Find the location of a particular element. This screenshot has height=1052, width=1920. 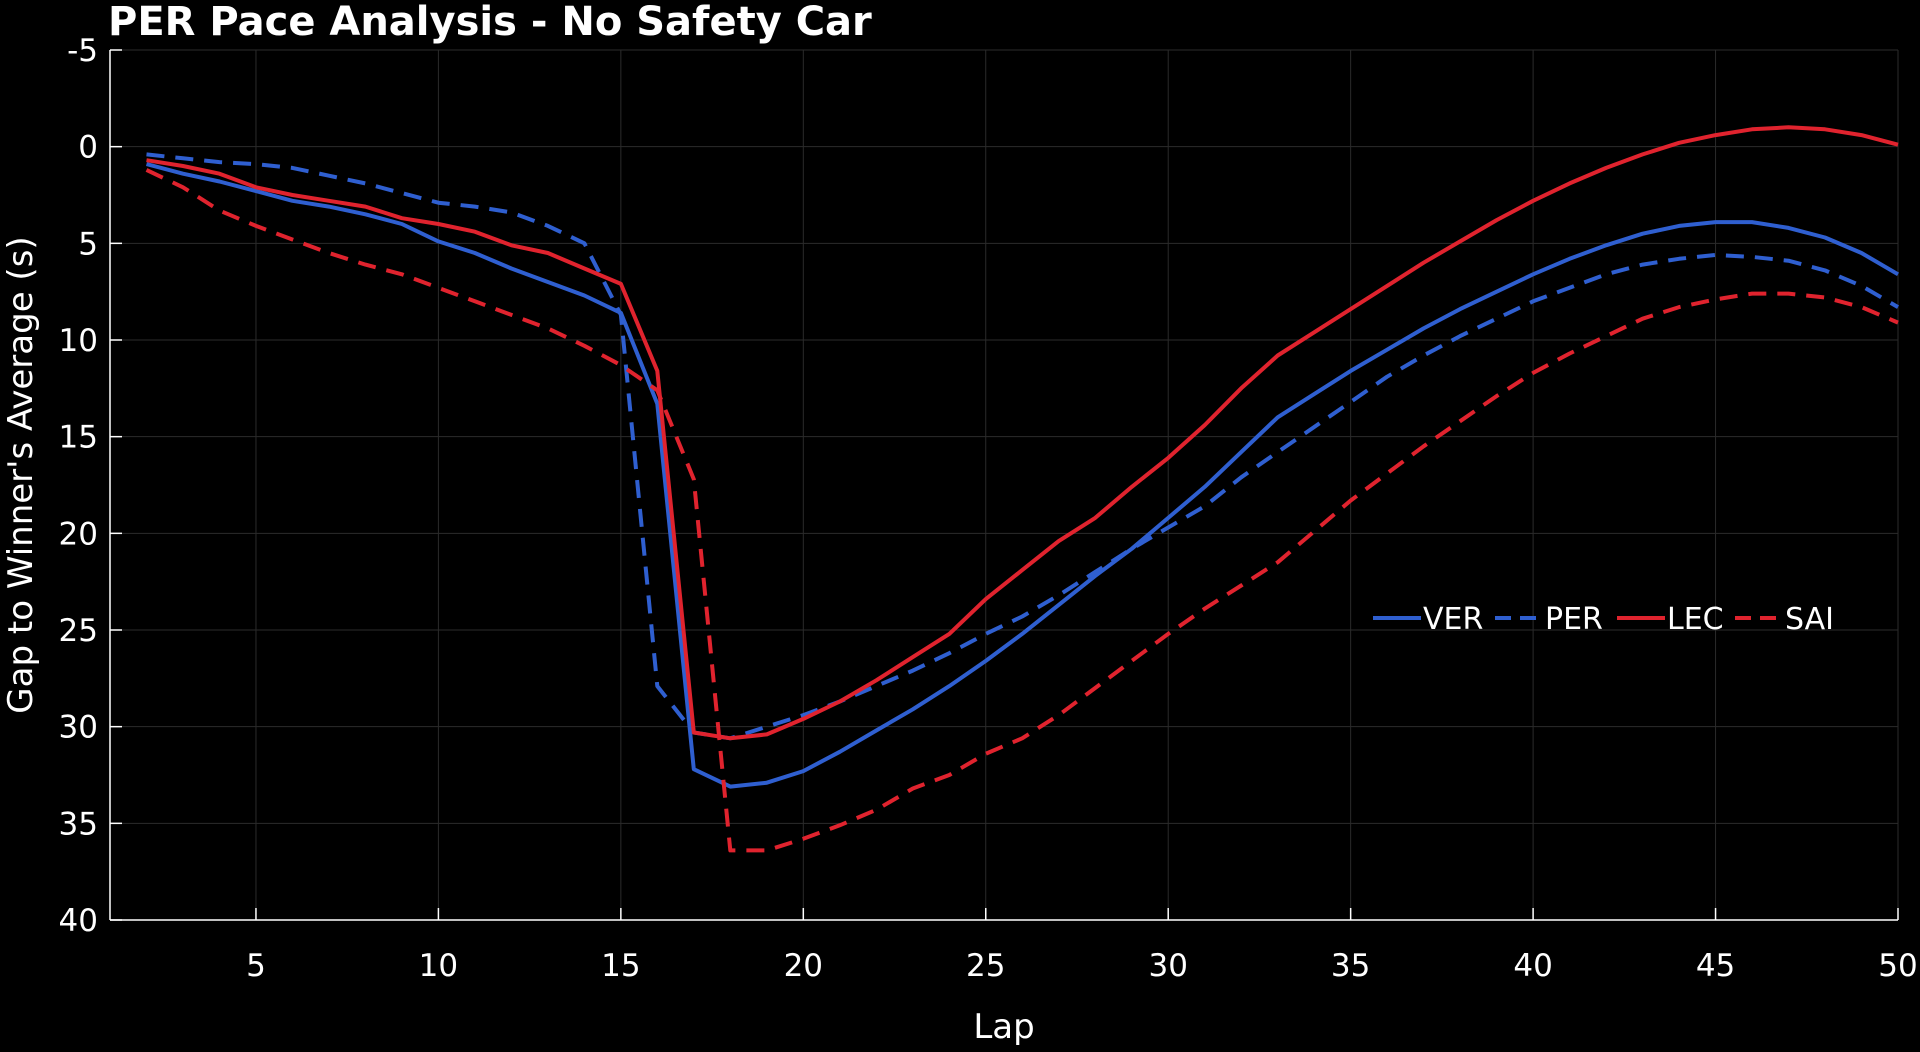

x-tick-label: 5 is located at coordinates (256, 966).